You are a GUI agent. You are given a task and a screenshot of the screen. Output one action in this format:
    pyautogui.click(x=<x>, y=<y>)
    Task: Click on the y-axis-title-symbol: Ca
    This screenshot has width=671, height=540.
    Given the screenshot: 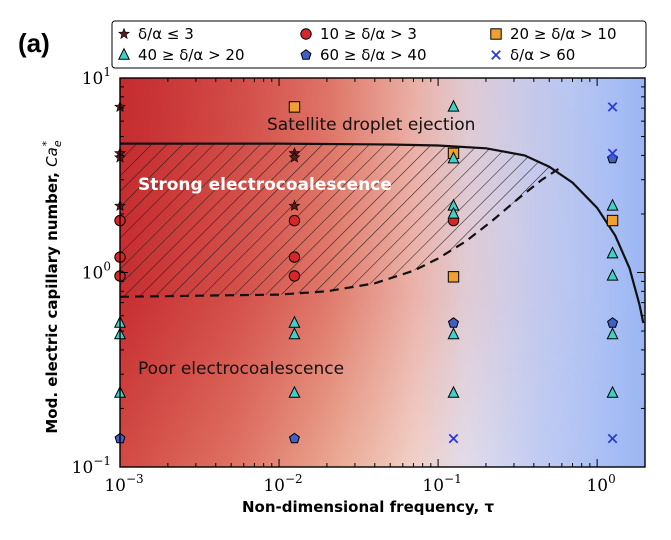 What is the action you would take?
    pyautogui.click(x=52, y=157)
    